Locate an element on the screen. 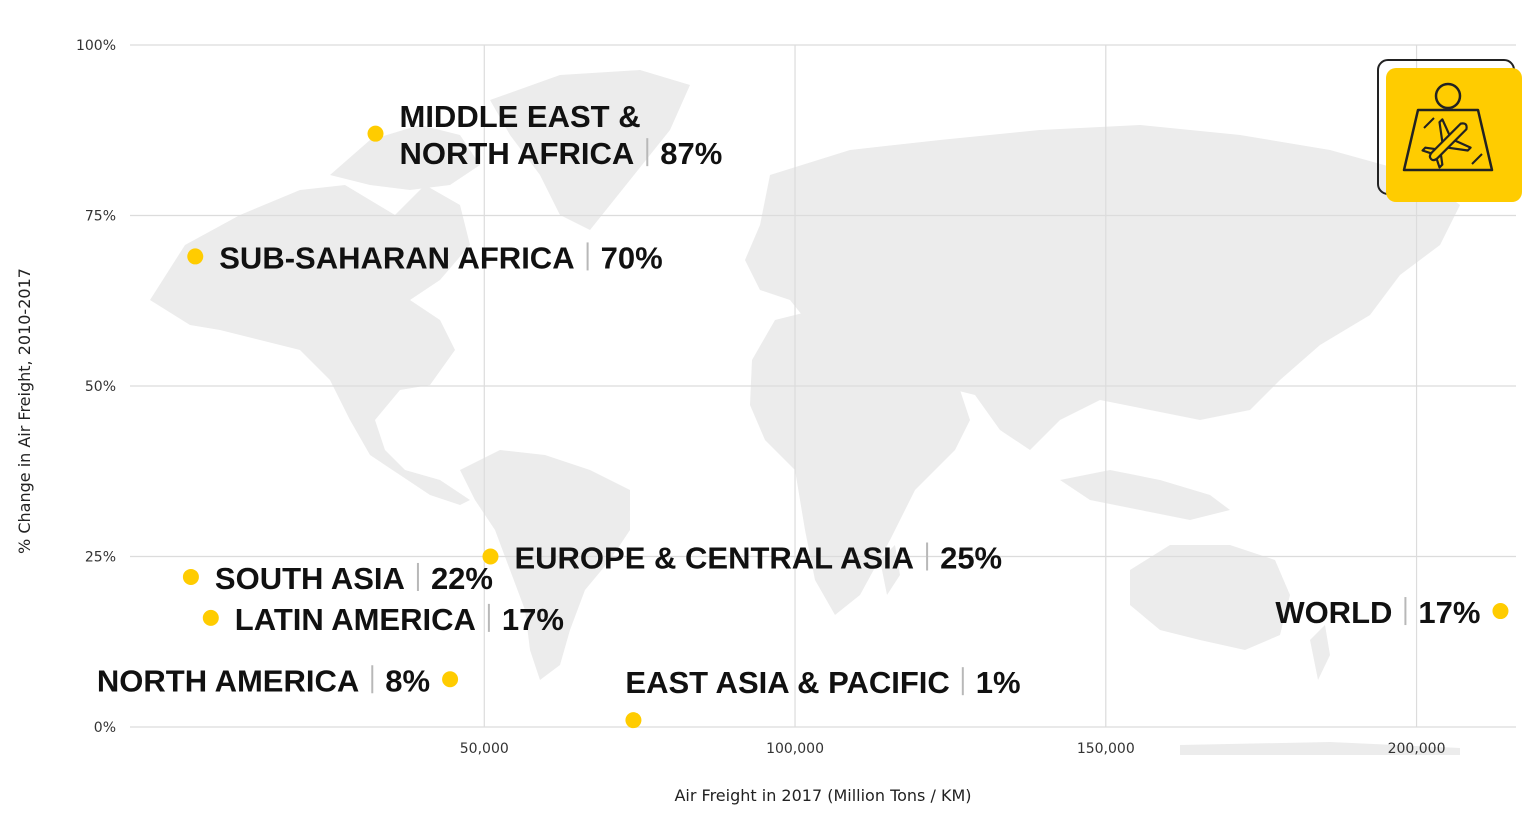  point-label: NORTH AFRICA is located at coordinates (517, 153).